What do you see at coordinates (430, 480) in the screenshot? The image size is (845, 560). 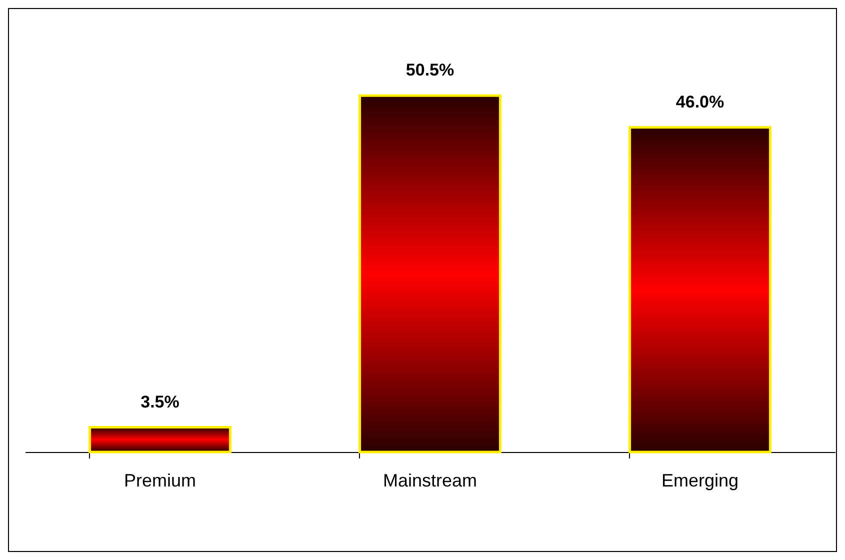 I see `x-tick-label: Mainstream` at bounding box center [430, 480].